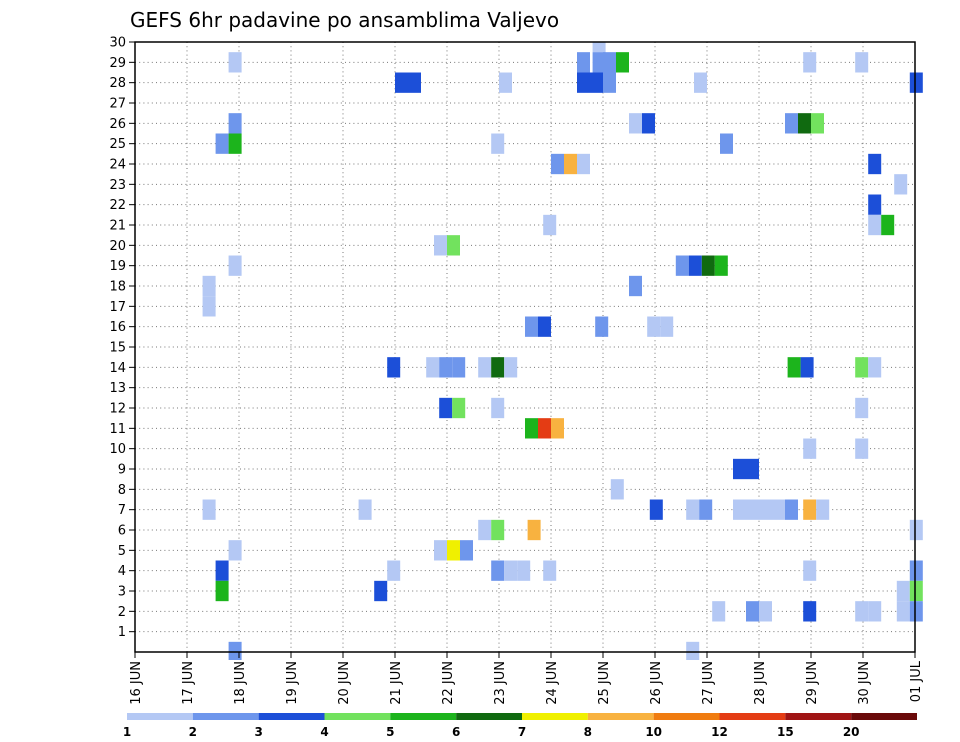 This screenshot has width=960, height=742. What do you see at coordinates (500, 683) in the screenshot?
I see `x-tick-label: 23 JUN` at bounding box center [500, 683].